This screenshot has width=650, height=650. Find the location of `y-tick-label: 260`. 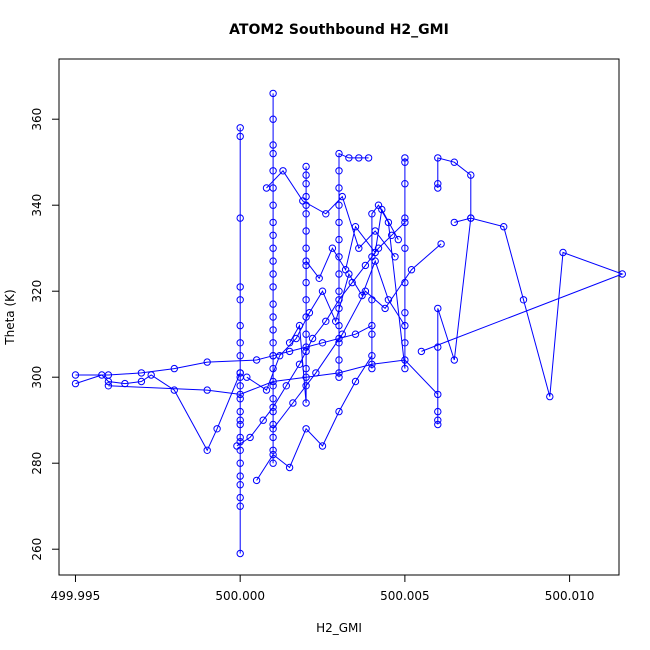

y-tick-label: 260 is located at coordinates (37, 549).